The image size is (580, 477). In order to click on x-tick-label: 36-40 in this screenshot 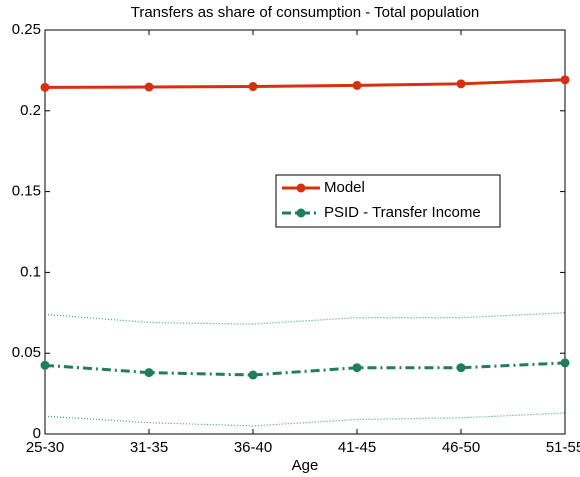, I will do `click(253, 447)`.